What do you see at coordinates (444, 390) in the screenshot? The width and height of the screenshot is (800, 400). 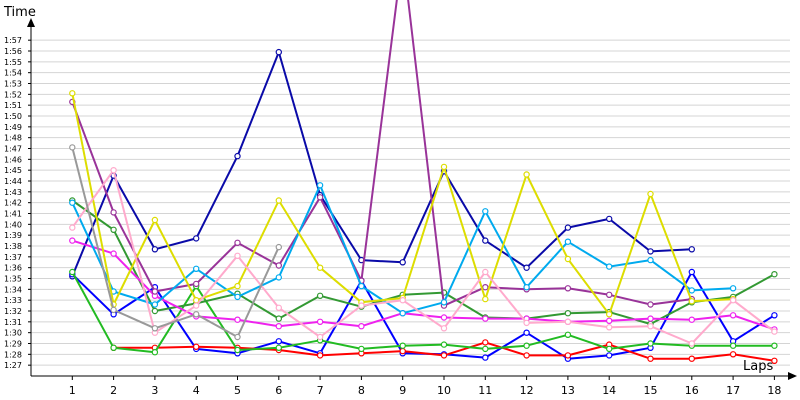 I see `x-tick-label: 10` at bounding box center [444, 390].